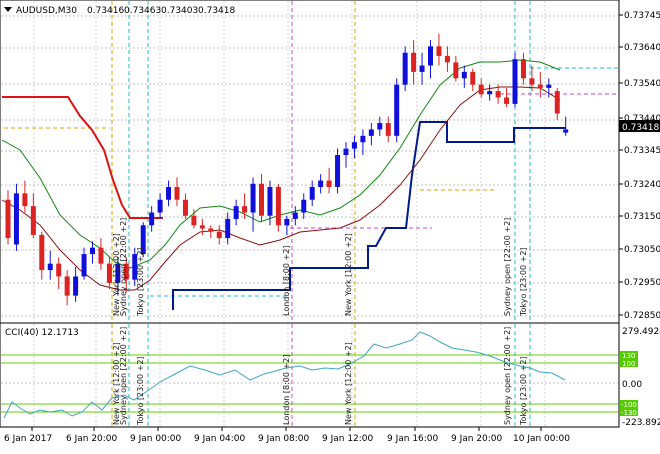  Describe the element at coordinates (348, 439) in the screenshot. I see `time-tick-label: 9 Jan 12:00` at that location.